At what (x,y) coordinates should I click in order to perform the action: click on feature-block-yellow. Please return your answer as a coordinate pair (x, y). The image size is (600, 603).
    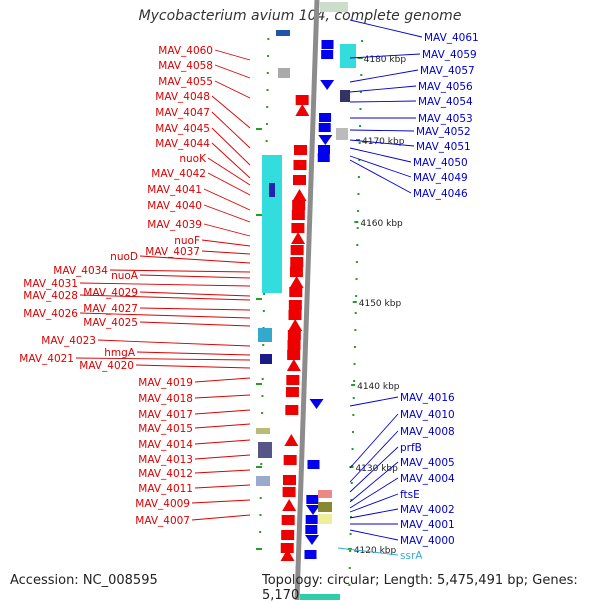
    Looking at the image, I should click on (325, 519).